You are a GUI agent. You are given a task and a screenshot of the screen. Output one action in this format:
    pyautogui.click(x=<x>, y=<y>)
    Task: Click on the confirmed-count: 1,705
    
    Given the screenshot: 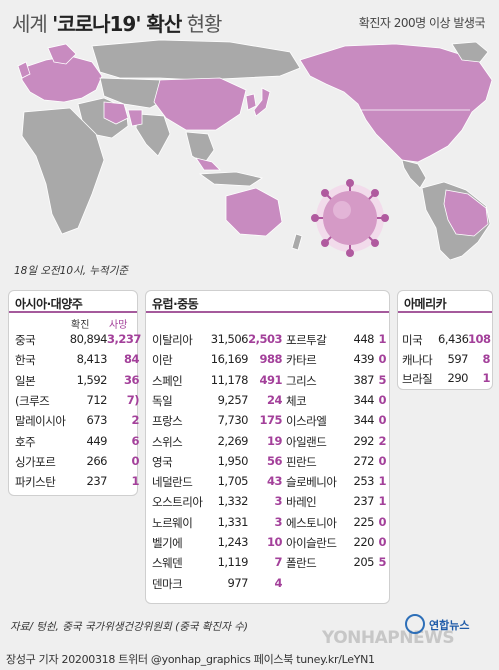 What is the action you would take?
    pyautogui.click(x=233, y=481)
    